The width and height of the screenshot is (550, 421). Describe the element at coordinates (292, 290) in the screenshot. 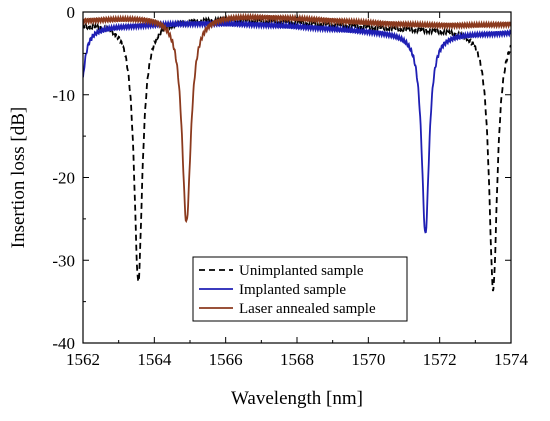

I see `legend-label-implanted: Implanted sample` at that location.